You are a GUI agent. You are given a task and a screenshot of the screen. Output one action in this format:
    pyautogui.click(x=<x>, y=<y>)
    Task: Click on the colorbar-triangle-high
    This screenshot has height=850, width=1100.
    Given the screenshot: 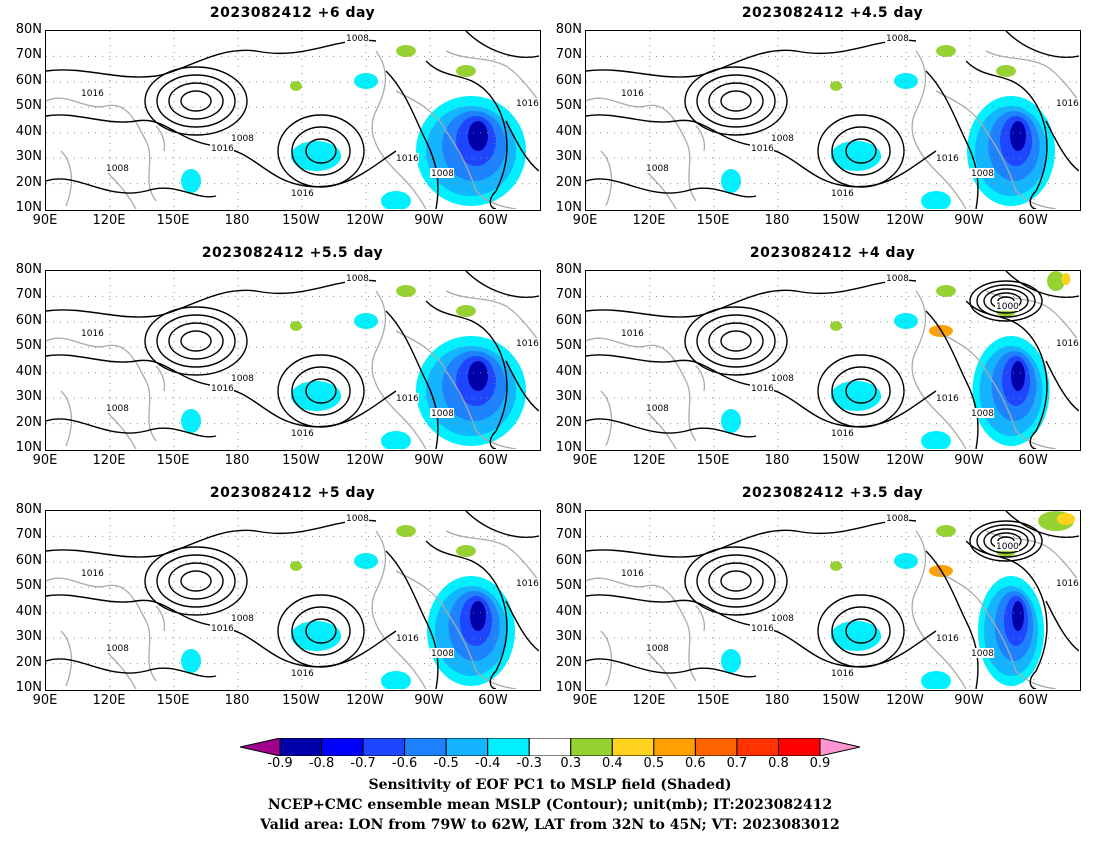 What is the action you would take?
    pyautogui.click(x=840, y=747)
    